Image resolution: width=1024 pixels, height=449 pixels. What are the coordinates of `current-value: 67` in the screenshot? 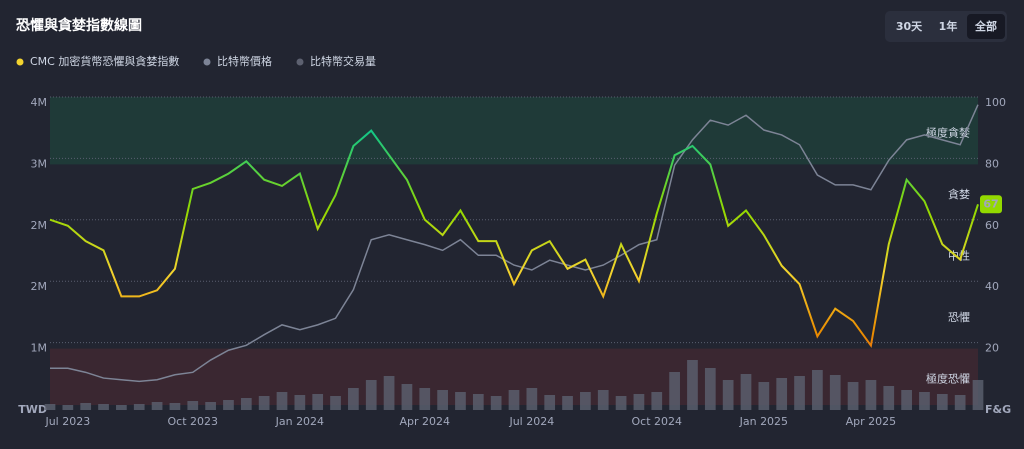 It's located at (990, 203).